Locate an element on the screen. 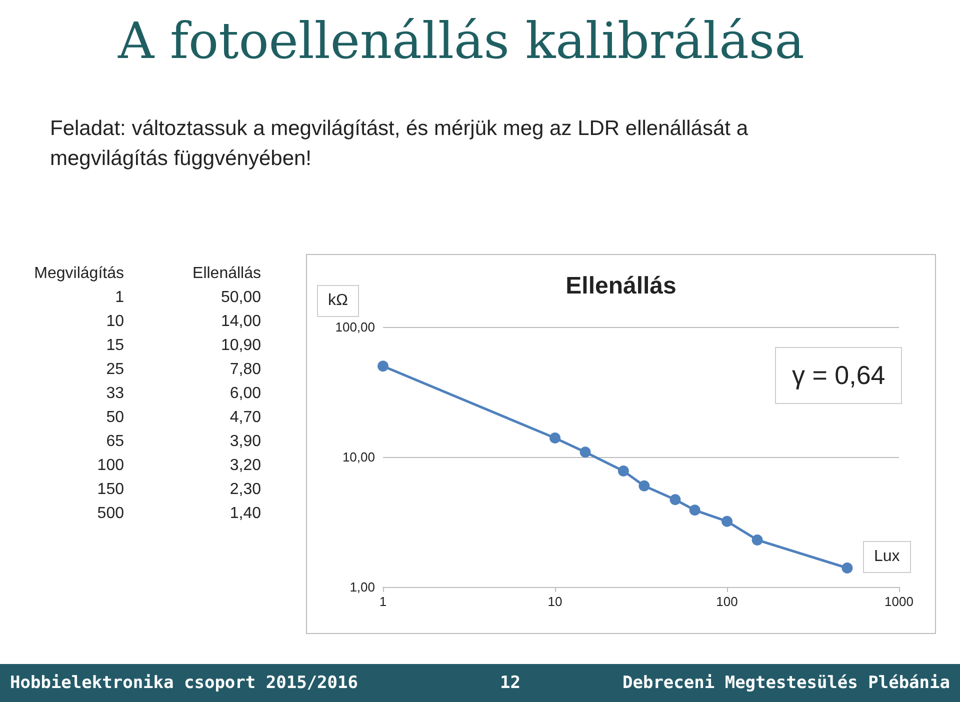 This screenshot has height=702, width=960. y-tick-label: 100,00 is located at coordinates (355, 327).